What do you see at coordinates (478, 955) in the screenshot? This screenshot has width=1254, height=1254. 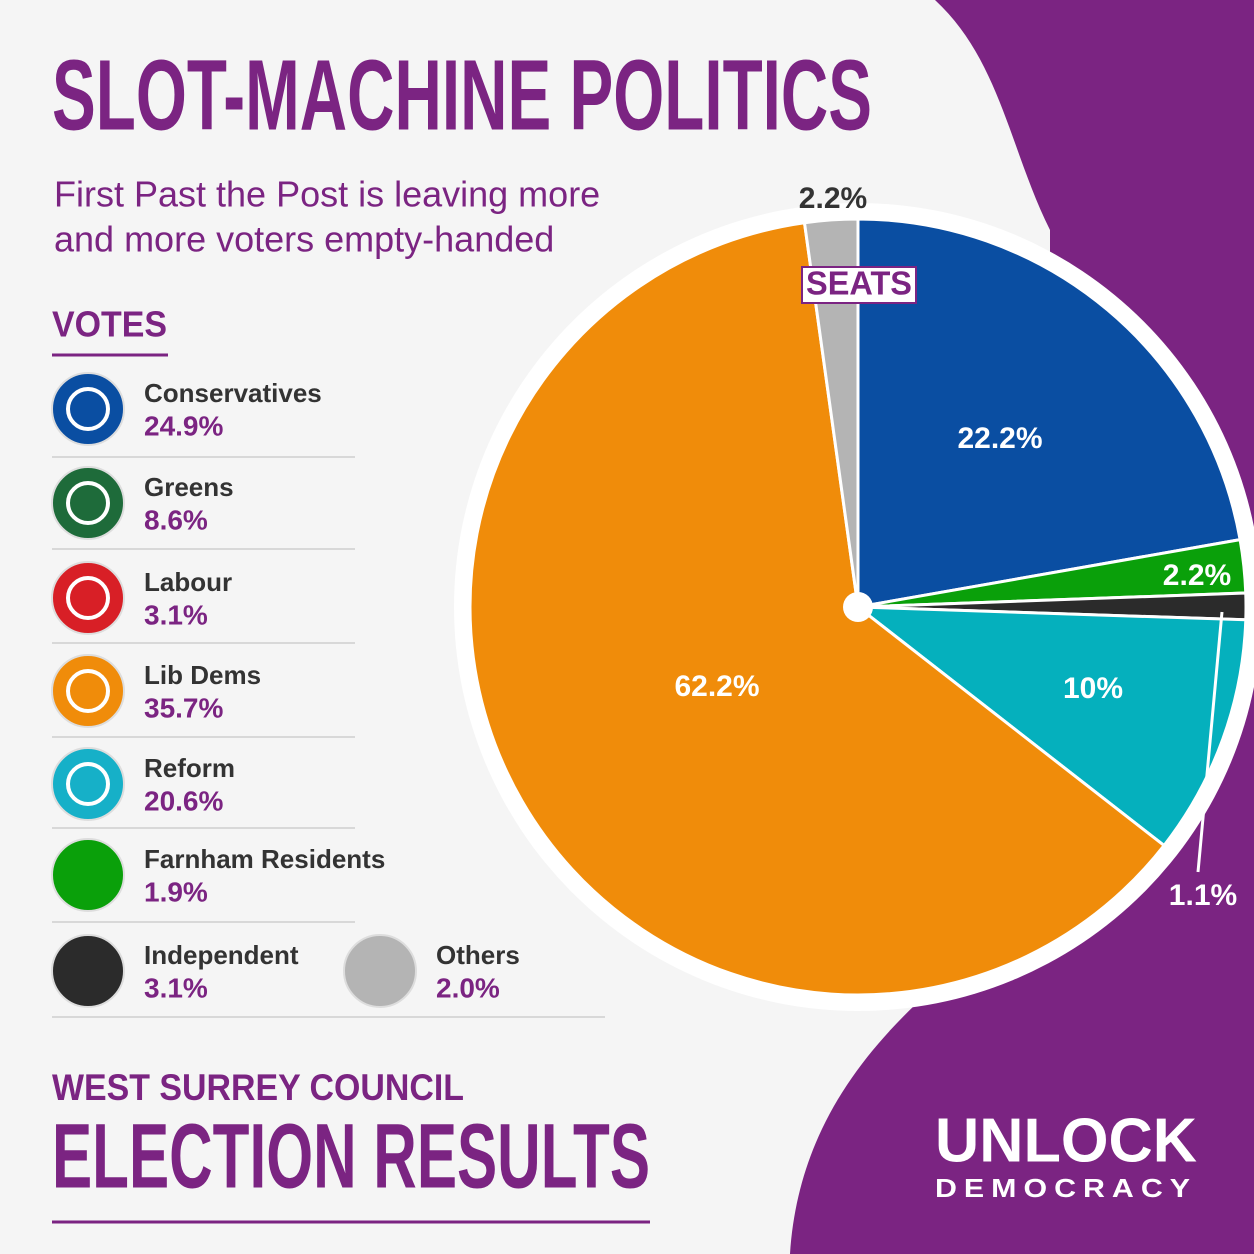 I see `party-name: Others` at bounding box center [478, 955].